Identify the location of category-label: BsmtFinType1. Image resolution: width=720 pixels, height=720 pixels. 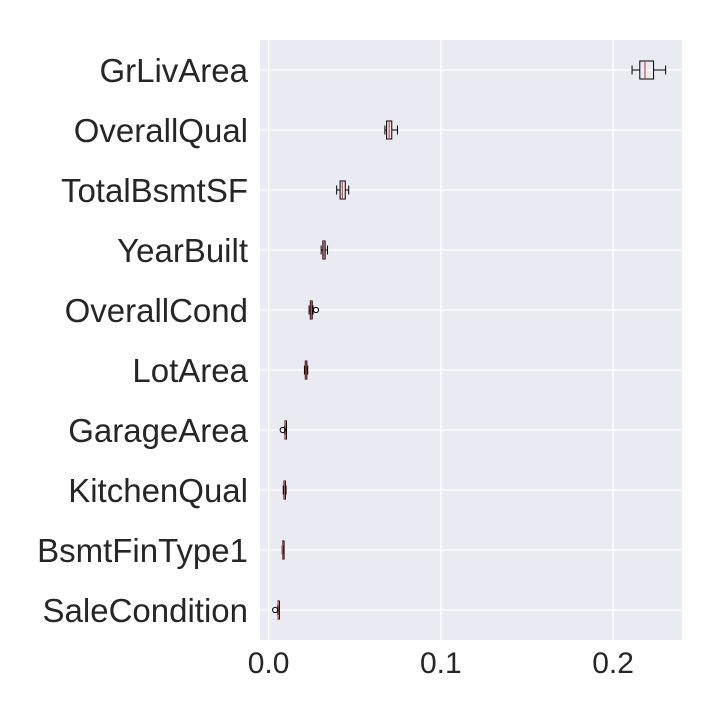
(142, 550).